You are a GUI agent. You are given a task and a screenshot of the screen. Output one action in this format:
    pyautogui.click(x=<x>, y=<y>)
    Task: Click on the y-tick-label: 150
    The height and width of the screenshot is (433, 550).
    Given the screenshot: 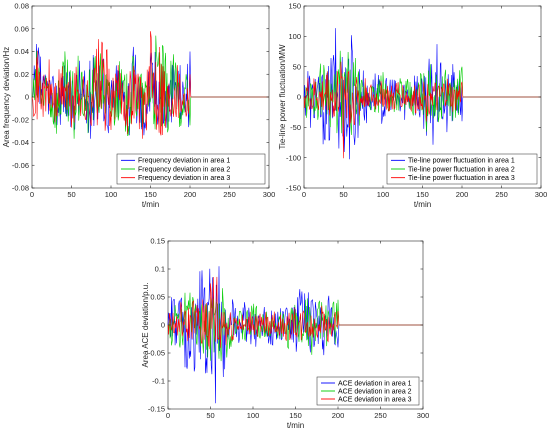 What is the action you would take?
    pyautogui.click(x=294, y=6)
    